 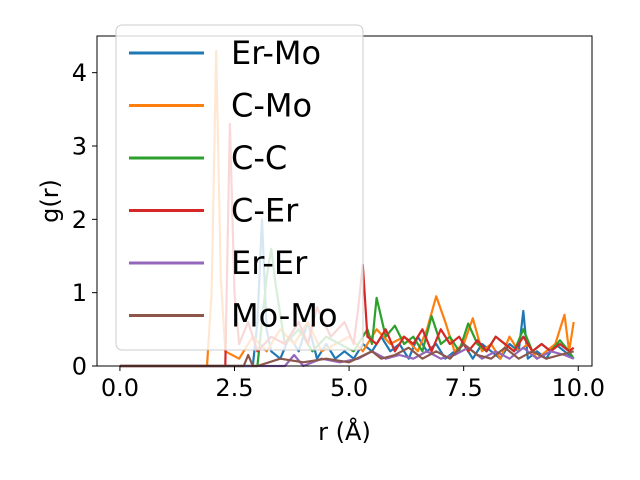 What do you see at coordinates (271, 106) in the screenshot?
I see `legend-label-c-mo: C-Mo` at bounding box center [271, 106].